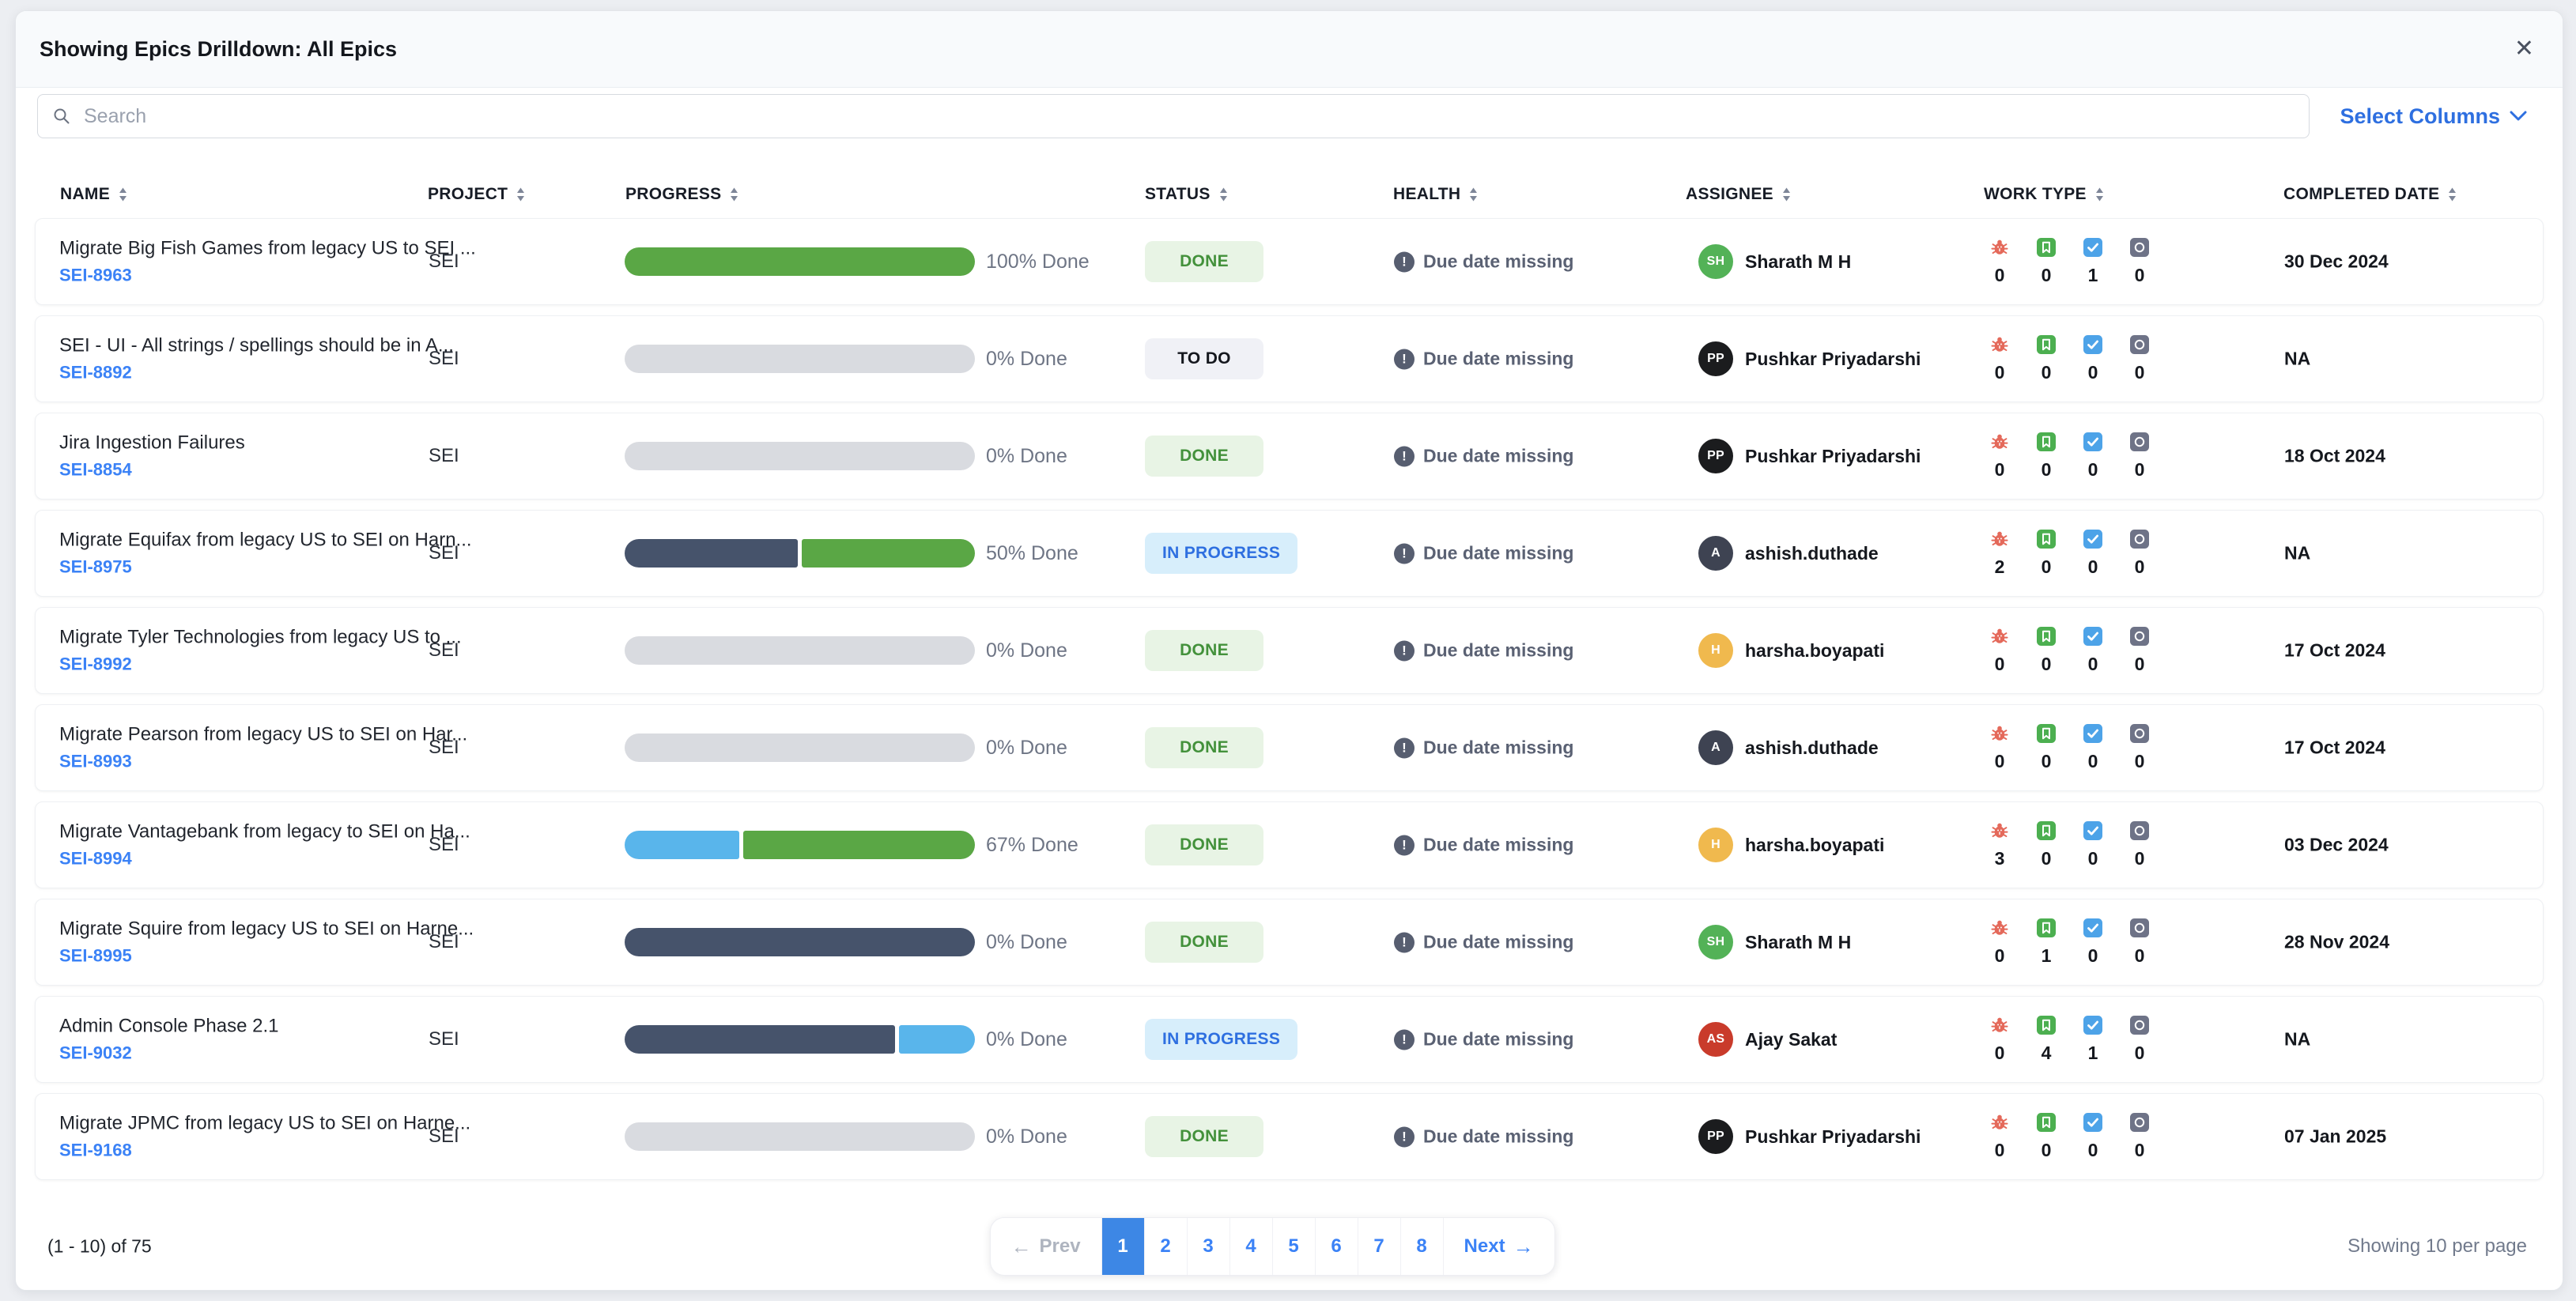 The height and width of the screenshot is (1301, 2576). Describe the element at coordinates (1378, 1246) in the screenshot. I see `page-button-7: 7` at that location.